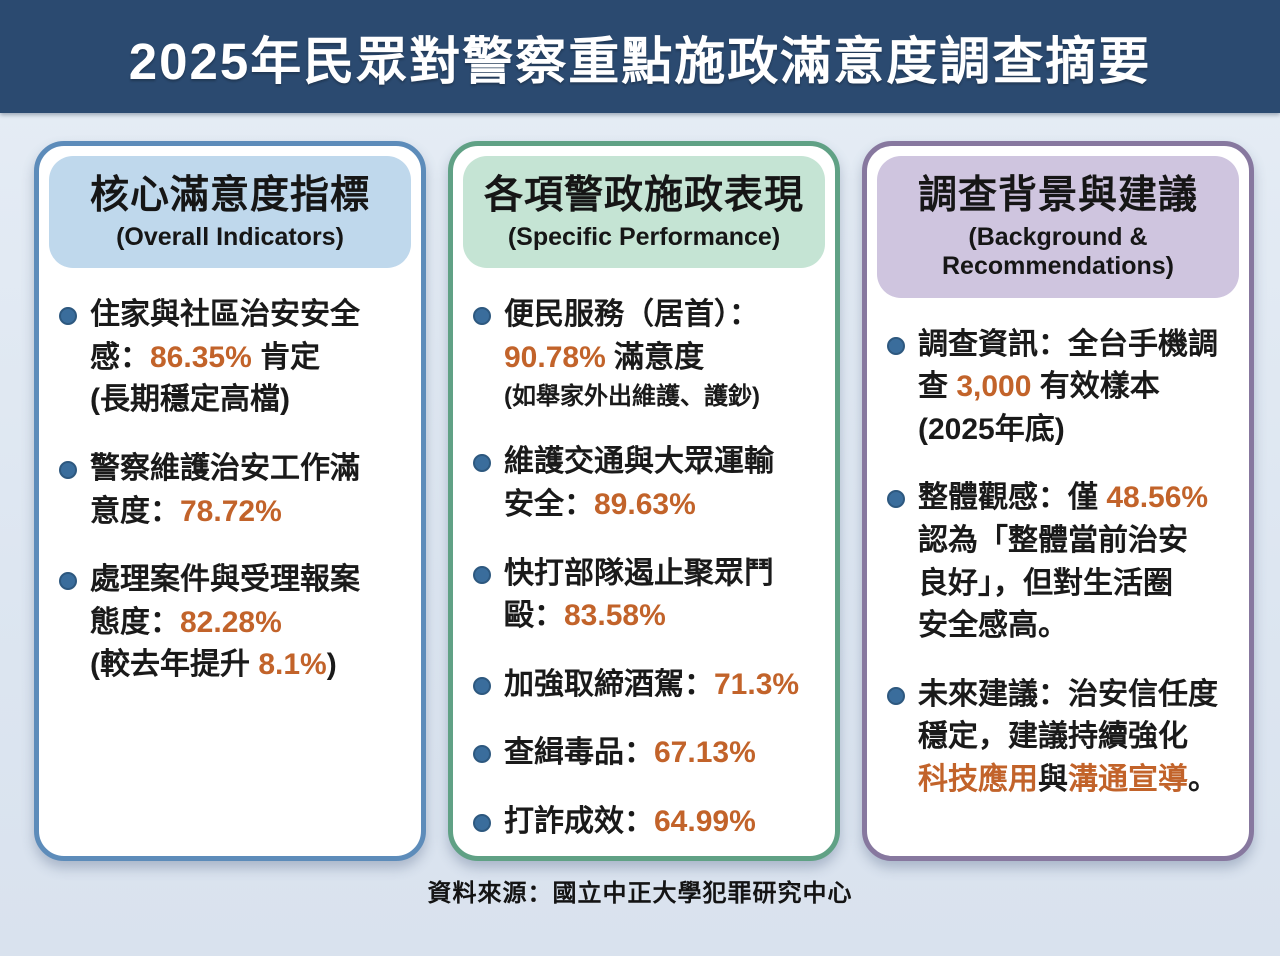 The image size is (1280, 956). I want to click on bullet-text: 快打部隊遏止聚眾鬥 毆：83.58%, so click(639, 594).